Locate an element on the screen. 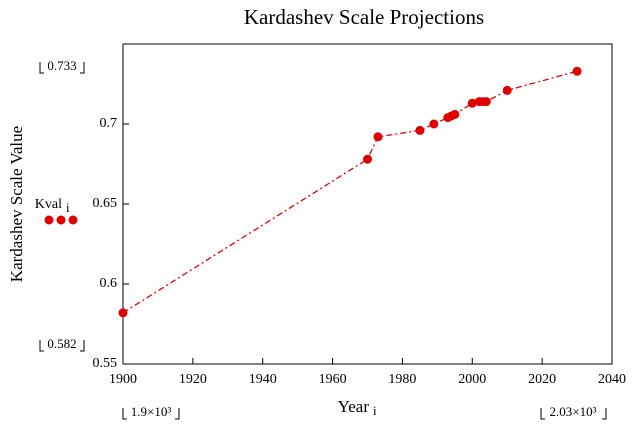 This screenshot has height=432, width=640. x-tick-label: 2040 is located at coordinates (612, 379).